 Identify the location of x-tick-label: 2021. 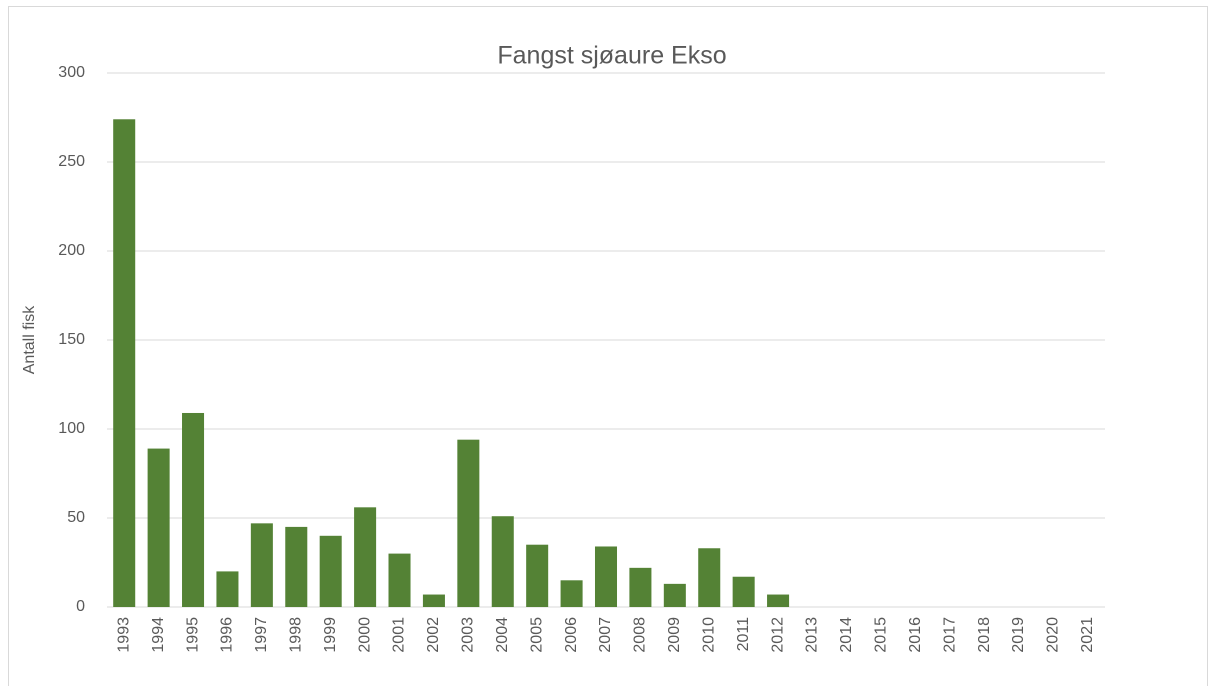
(1087, 635).